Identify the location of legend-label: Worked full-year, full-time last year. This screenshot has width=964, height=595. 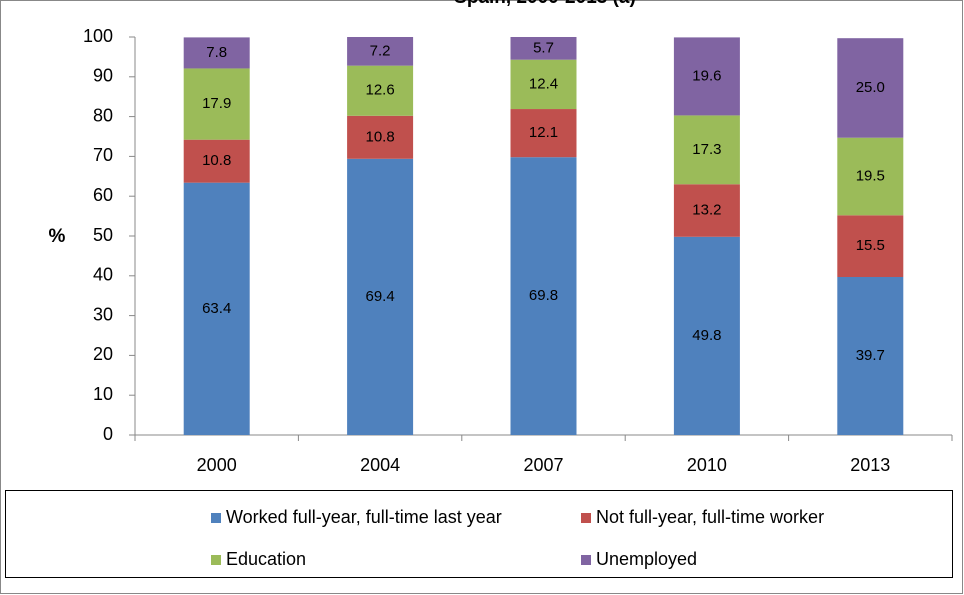
(364, 517).